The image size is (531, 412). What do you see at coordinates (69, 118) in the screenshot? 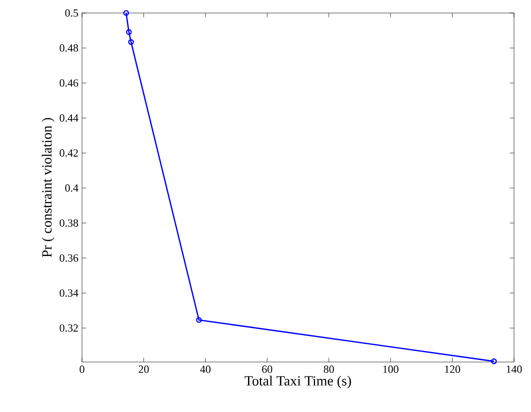
I see `y-tick-label: 0.44` at bounding box center [69, 118].